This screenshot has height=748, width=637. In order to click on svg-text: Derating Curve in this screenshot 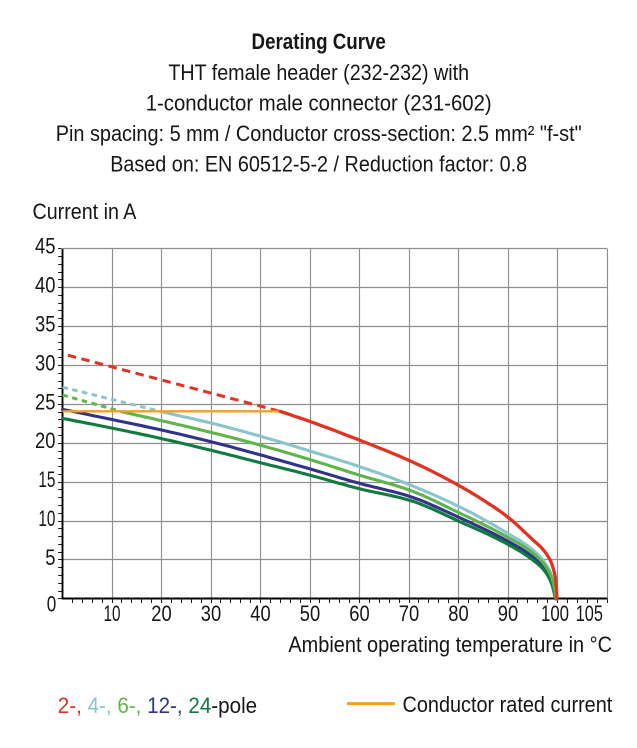, I will do `click(319, 41)`.